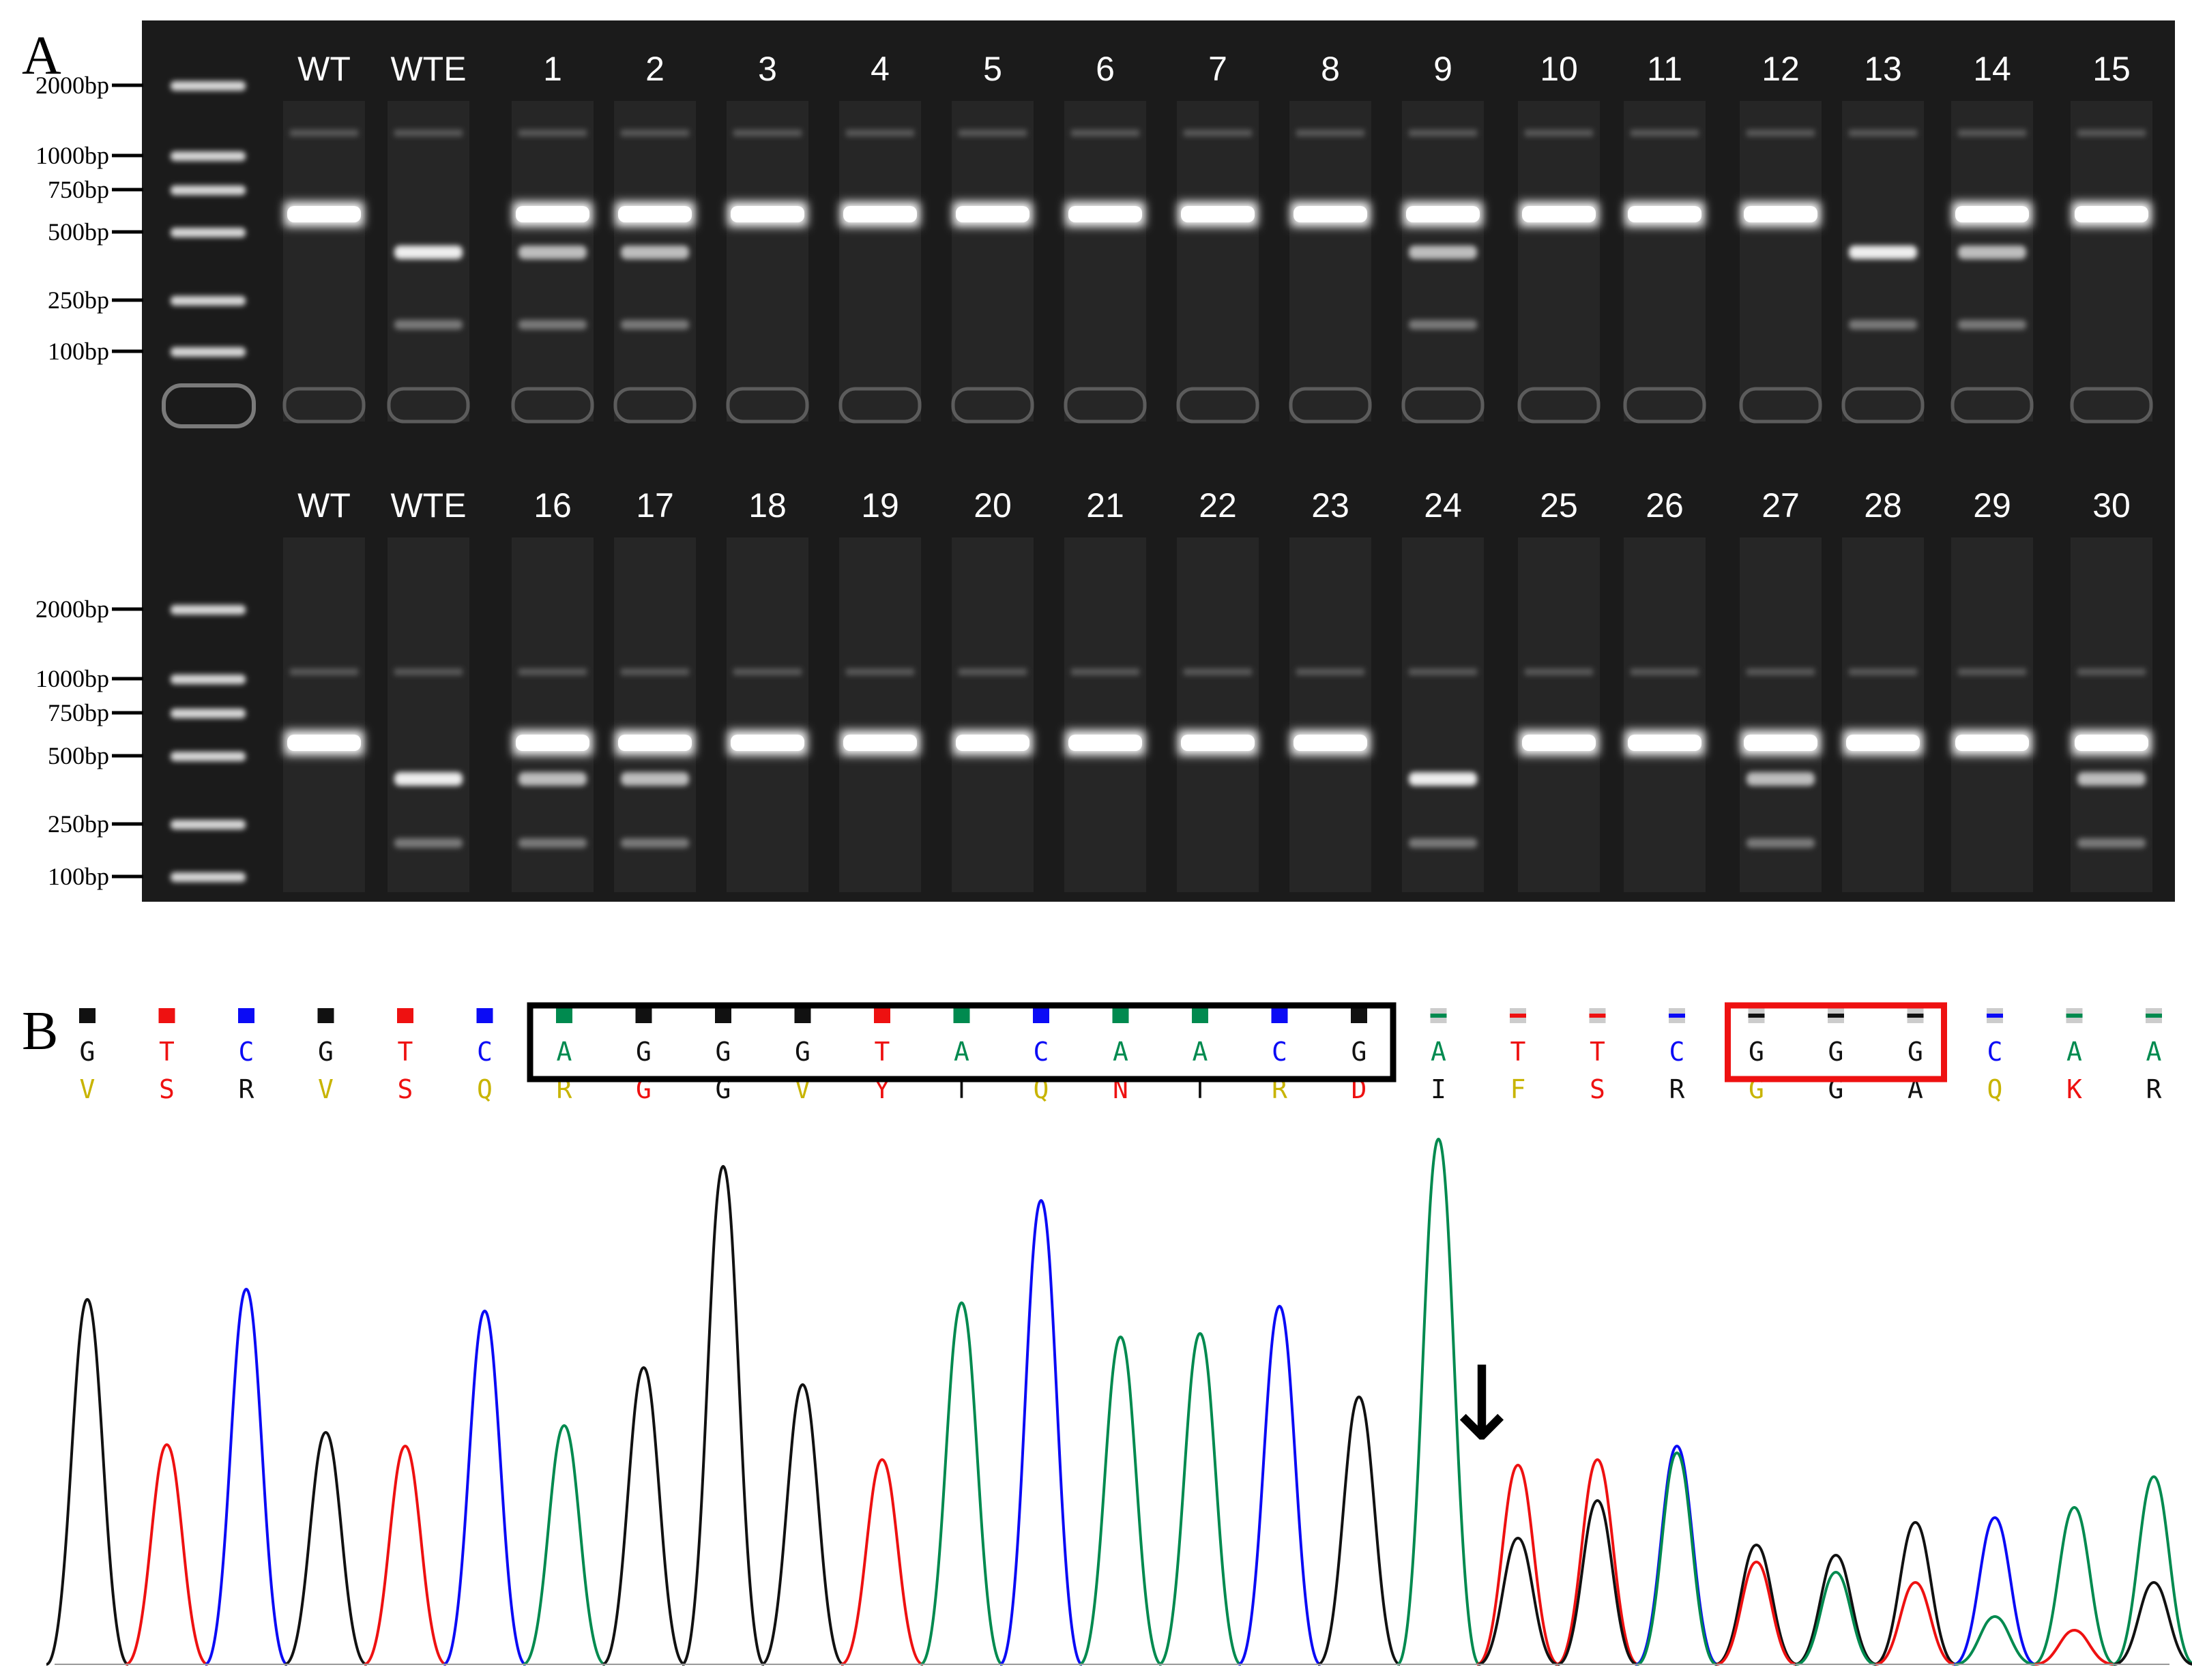  I want to click on gel-wells, so click(1157, 405).